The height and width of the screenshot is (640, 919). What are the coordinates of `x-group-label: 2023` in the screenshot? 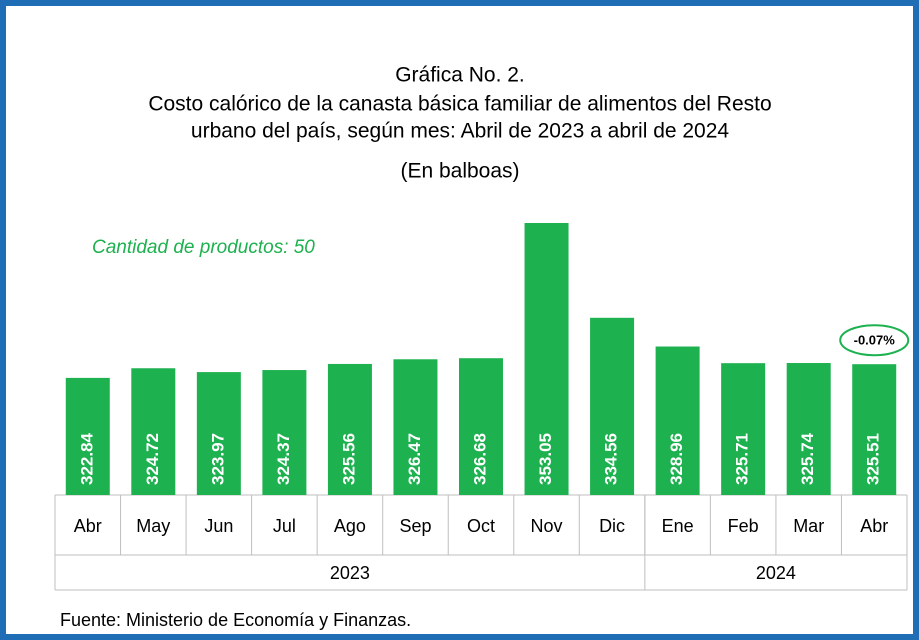 It's located at (350, 573).